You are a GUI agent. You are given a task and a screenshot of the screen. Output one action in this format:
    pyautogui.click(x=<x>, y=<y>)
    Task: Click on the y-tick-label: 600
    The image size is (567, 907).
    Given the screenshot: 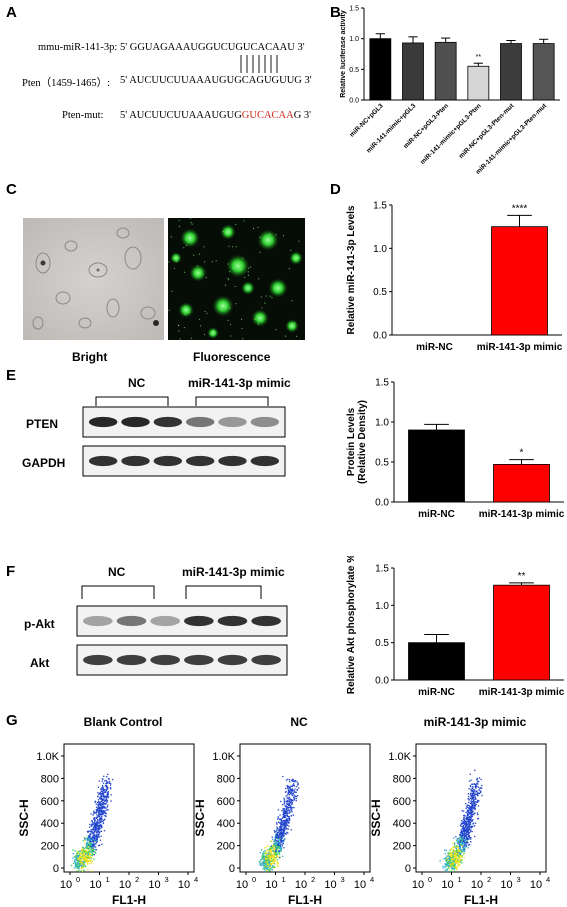 What is the action you would take?
    pyautogui.click(x=50, y=802)
    